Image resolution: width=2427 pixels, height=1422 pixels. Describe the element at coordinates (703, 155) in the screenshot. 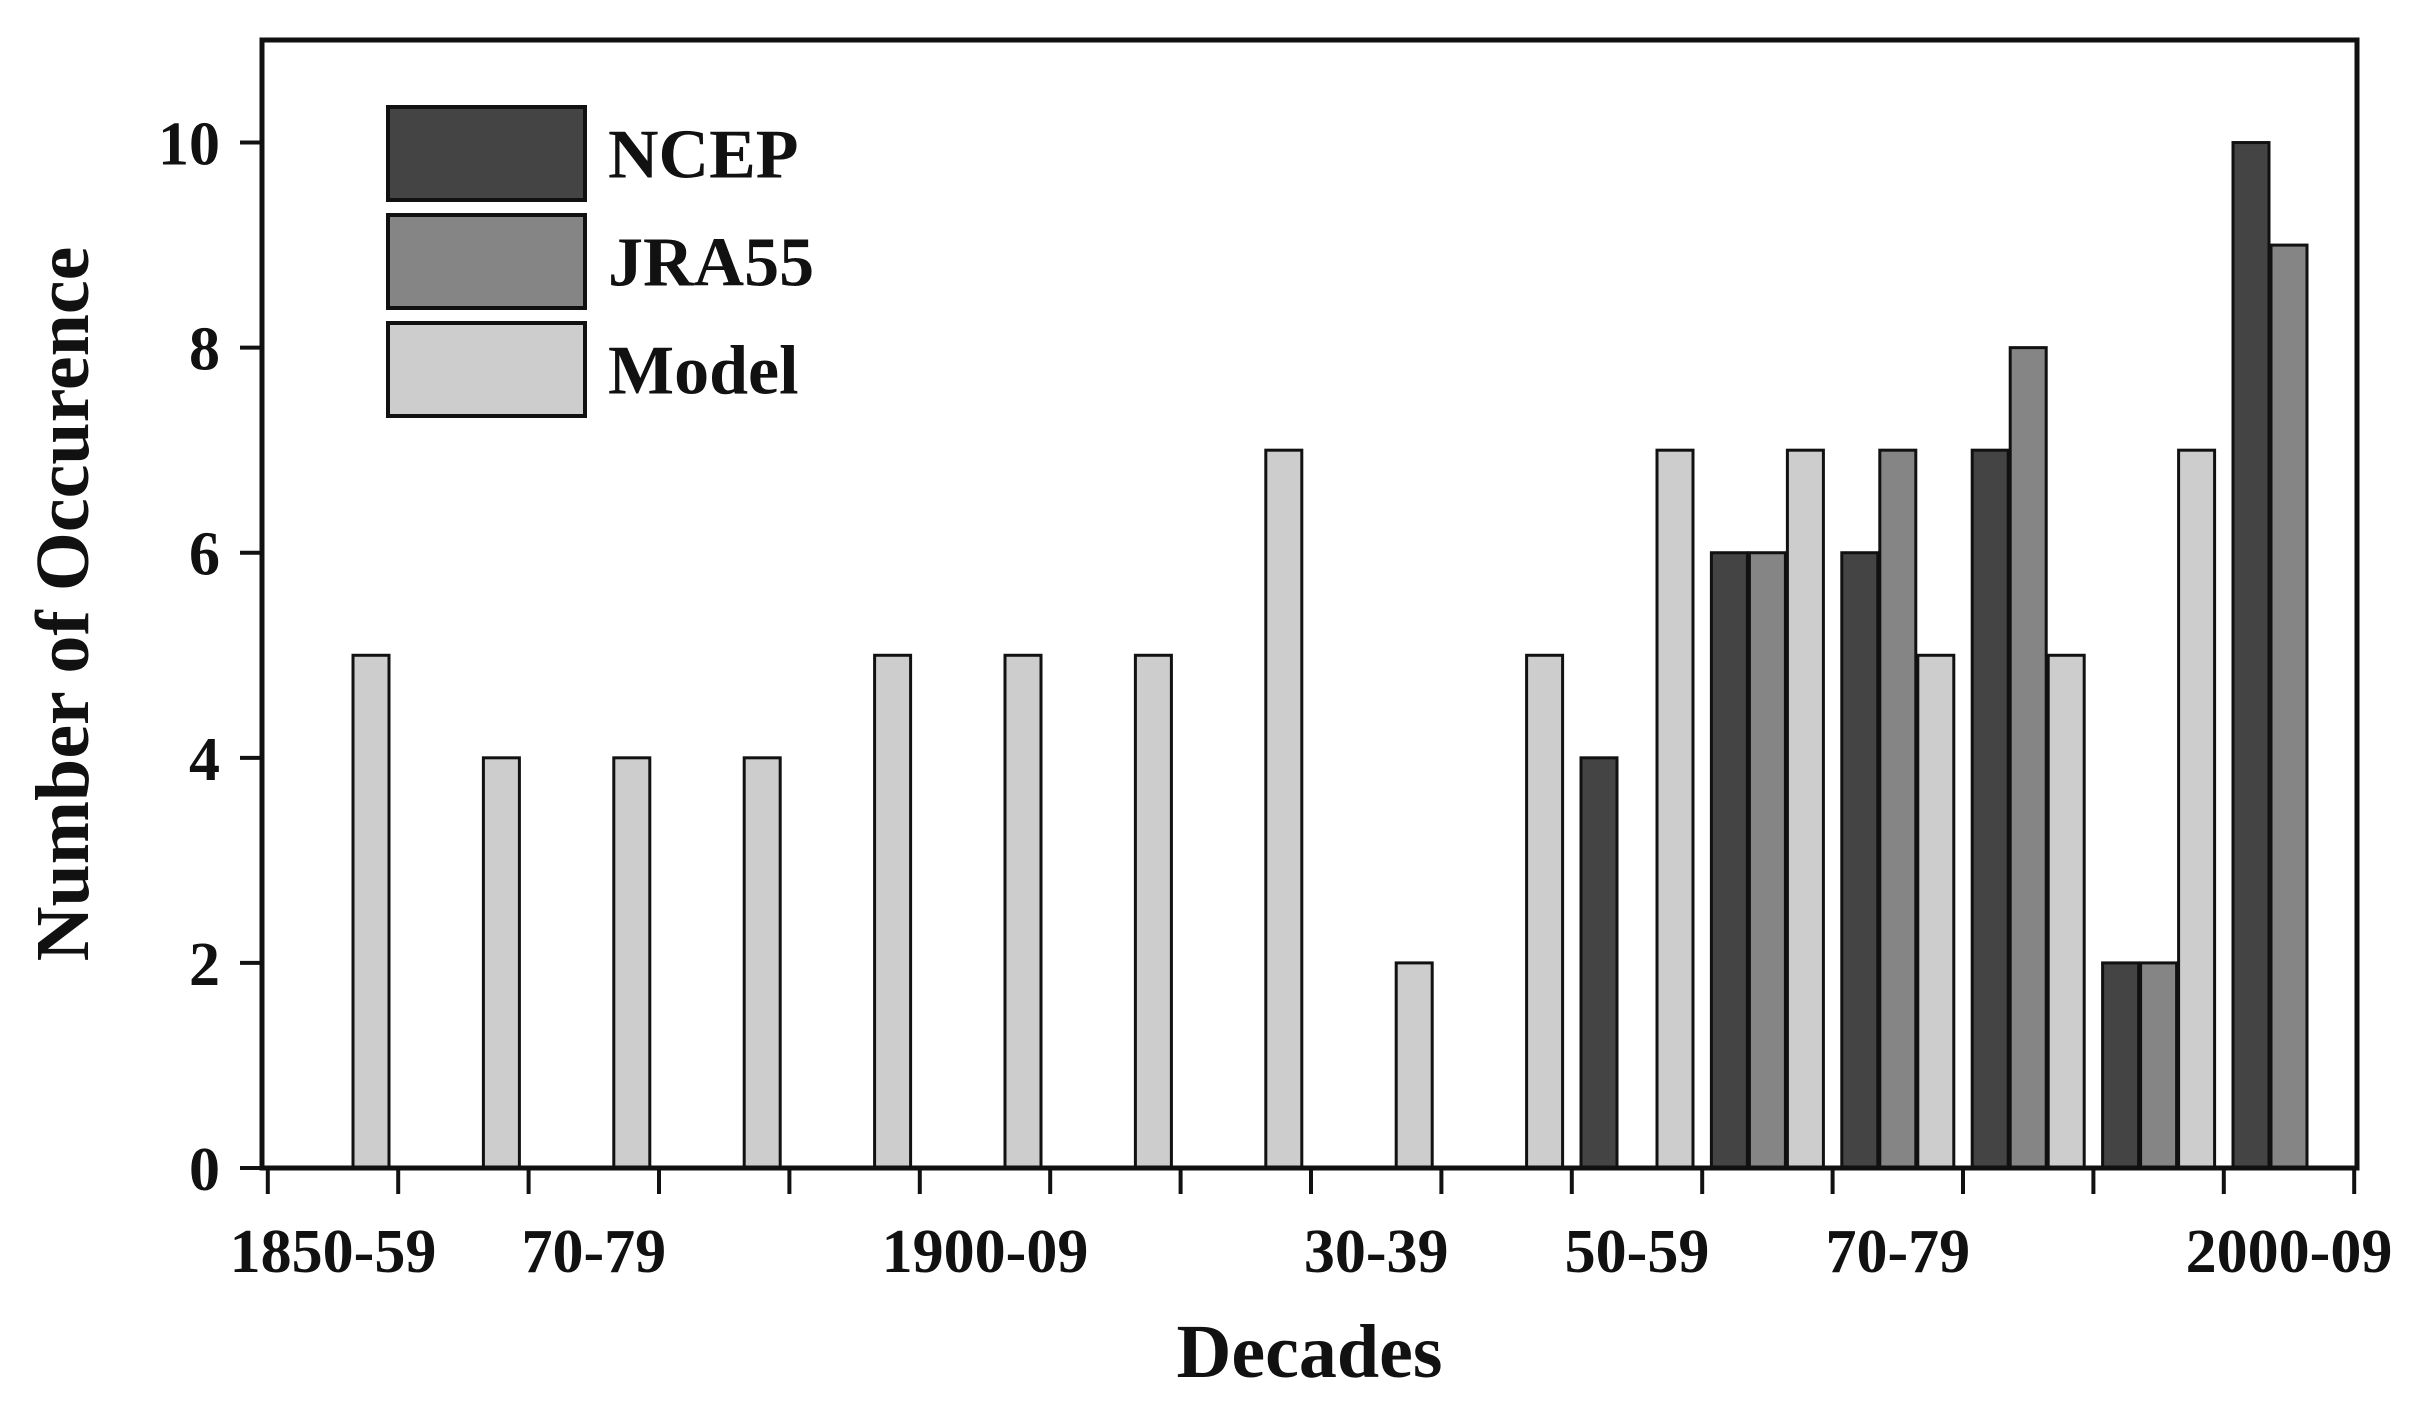

I see `legend-label-ncep: NCEP` at that location.